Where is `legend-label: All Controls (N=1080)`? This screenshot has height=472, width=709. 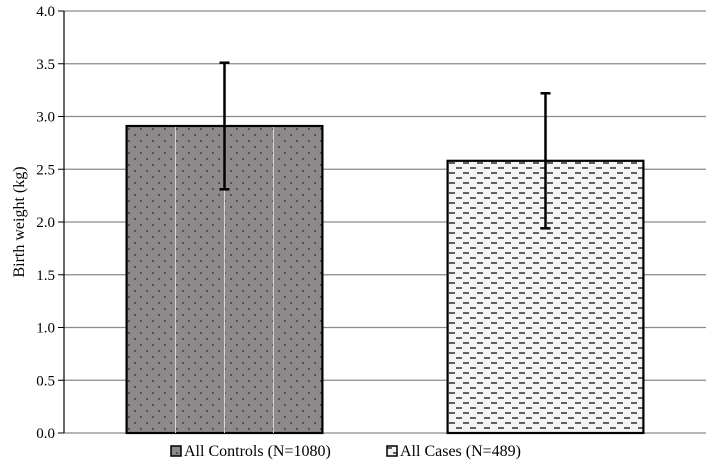
legend-label: All Controls (N=1080) is located at coordinates (257, 451).